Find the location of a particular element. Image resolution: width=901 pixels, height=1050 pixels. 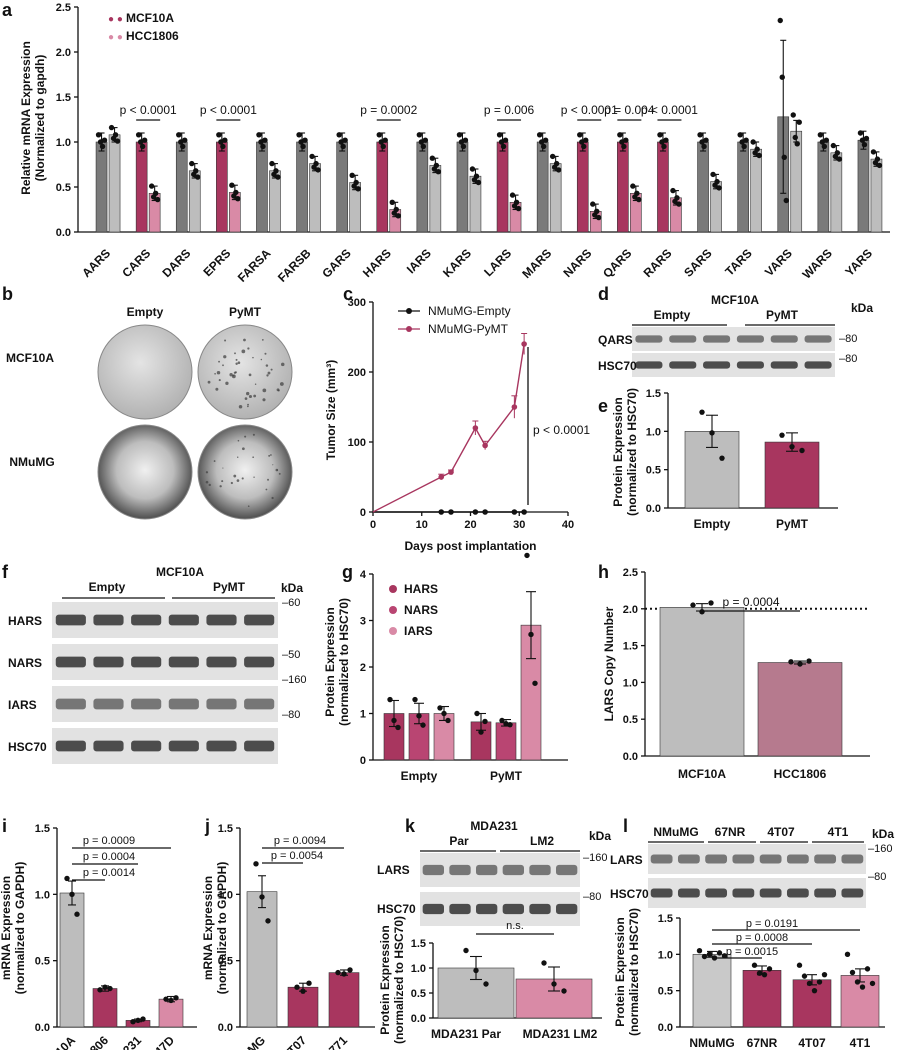

f-marker: –160 is located at coordinates (294, 680).